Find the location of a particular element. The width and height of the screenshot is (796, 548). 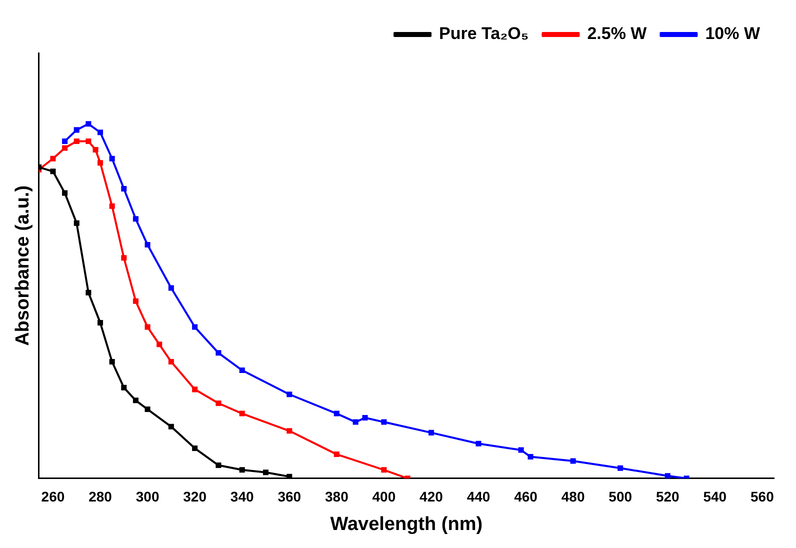

x-tick-label: 560 is located at coordinates (762, 496).